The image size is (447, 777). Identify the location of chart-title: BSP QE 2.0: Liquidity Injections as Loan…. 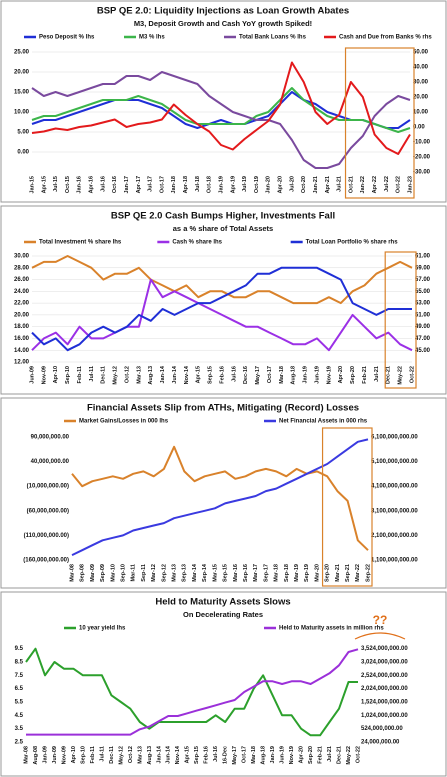
(223, 11).